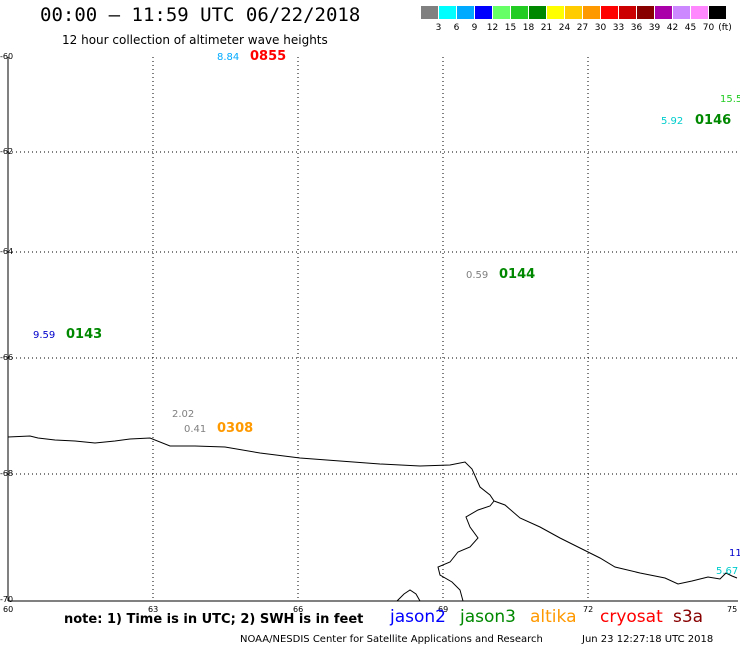  I want to click on satellite-jason3: jason3, so click(488, 617).